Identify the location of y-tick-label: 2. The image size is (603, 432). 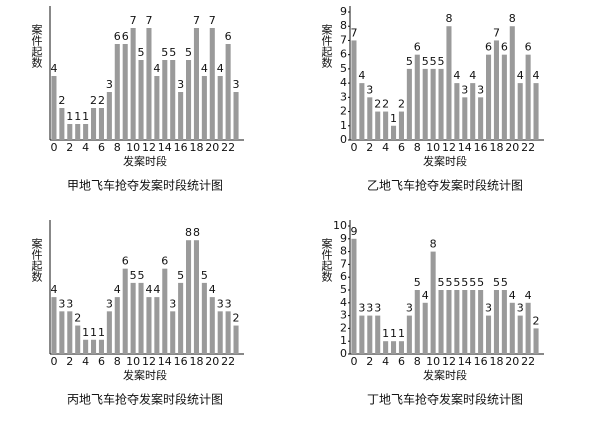
(343, 327).